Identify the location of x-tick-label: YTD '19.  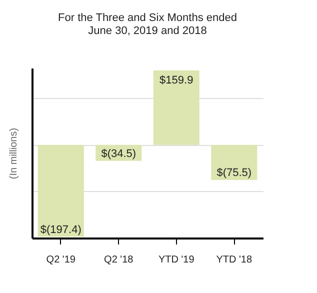
(176, 260).